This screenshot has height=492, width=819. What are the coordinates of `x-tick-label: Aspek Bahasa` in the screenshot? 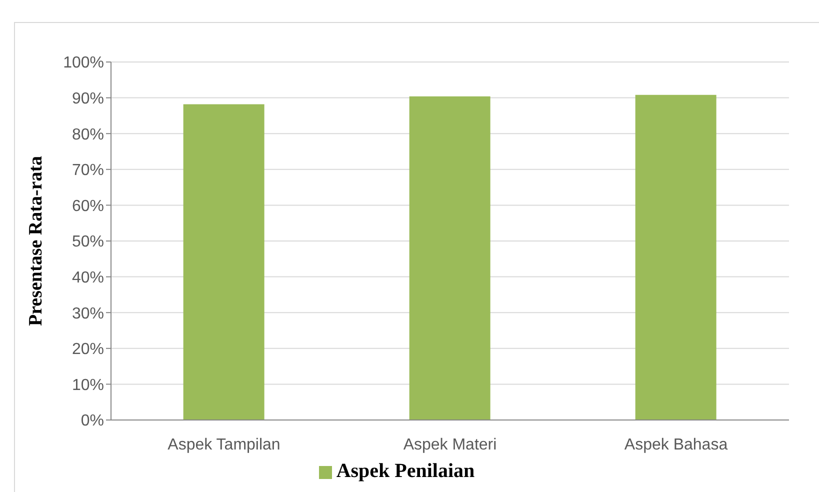 It's located at (676, 445).